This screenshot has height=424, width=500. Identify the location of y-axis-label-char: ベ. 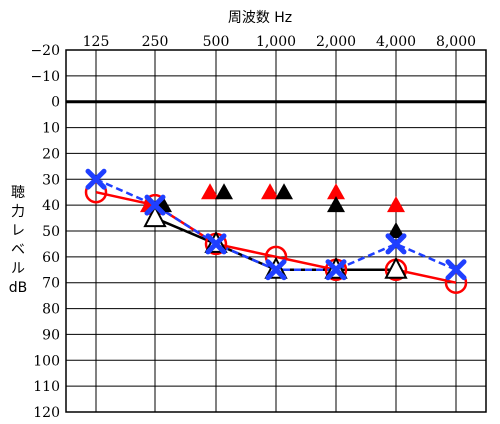
(18, 250).